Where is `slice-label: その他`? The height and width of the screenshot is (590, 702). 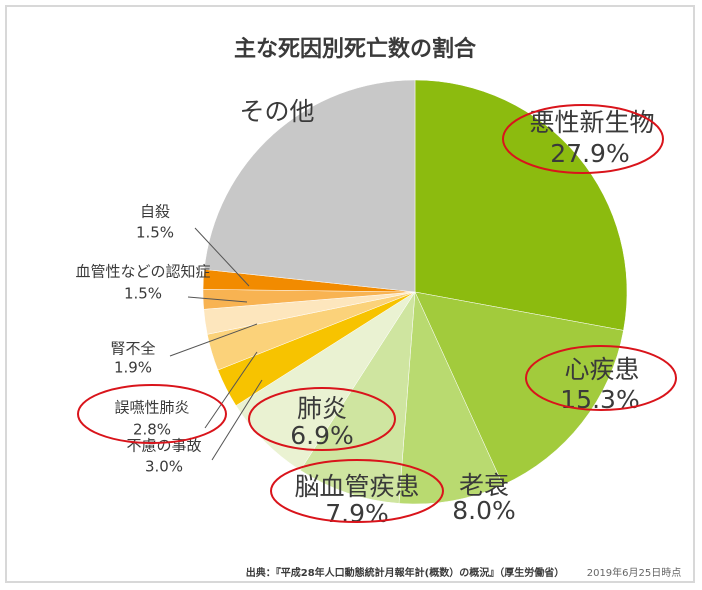 slice-label: その他 is located at coordinates (276, 111).